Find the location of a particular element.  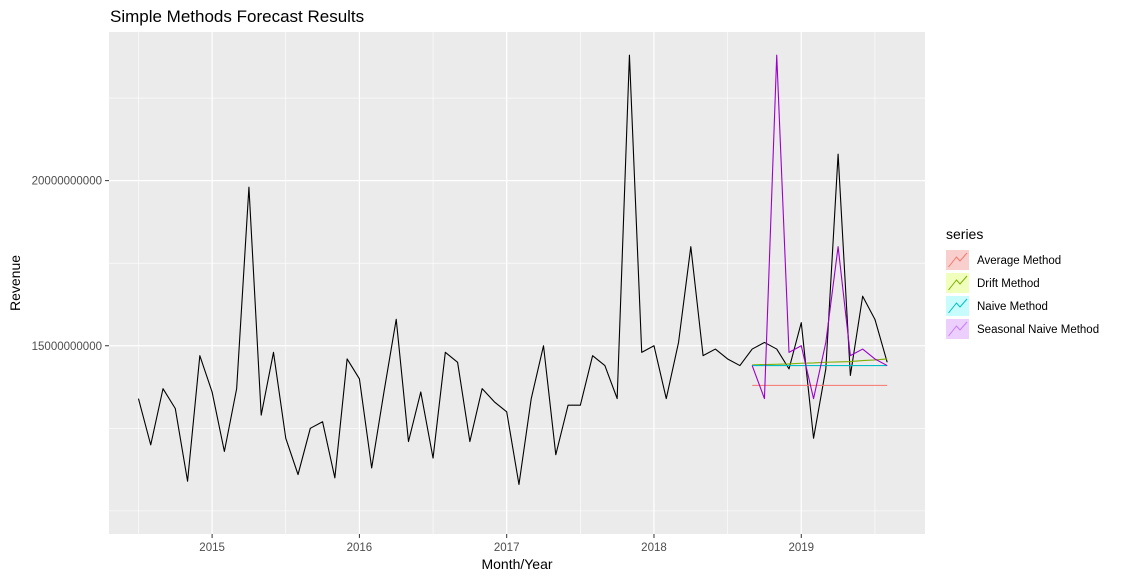

y-axis-title: Revenue is located at coordinates (15, 283).